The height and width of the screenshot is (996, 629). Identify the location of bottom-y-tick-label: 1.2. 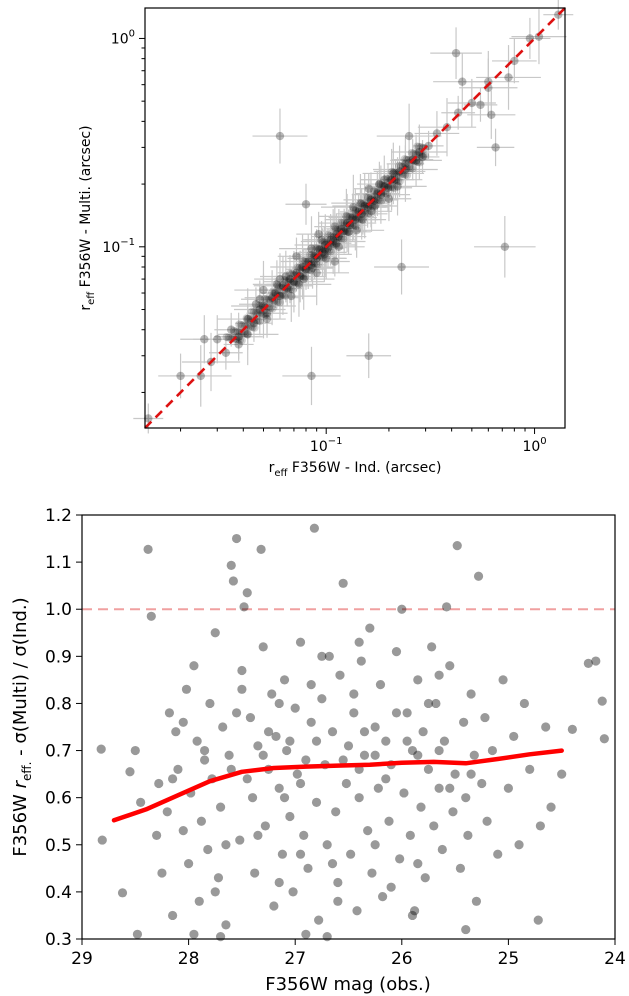
(58, 516).